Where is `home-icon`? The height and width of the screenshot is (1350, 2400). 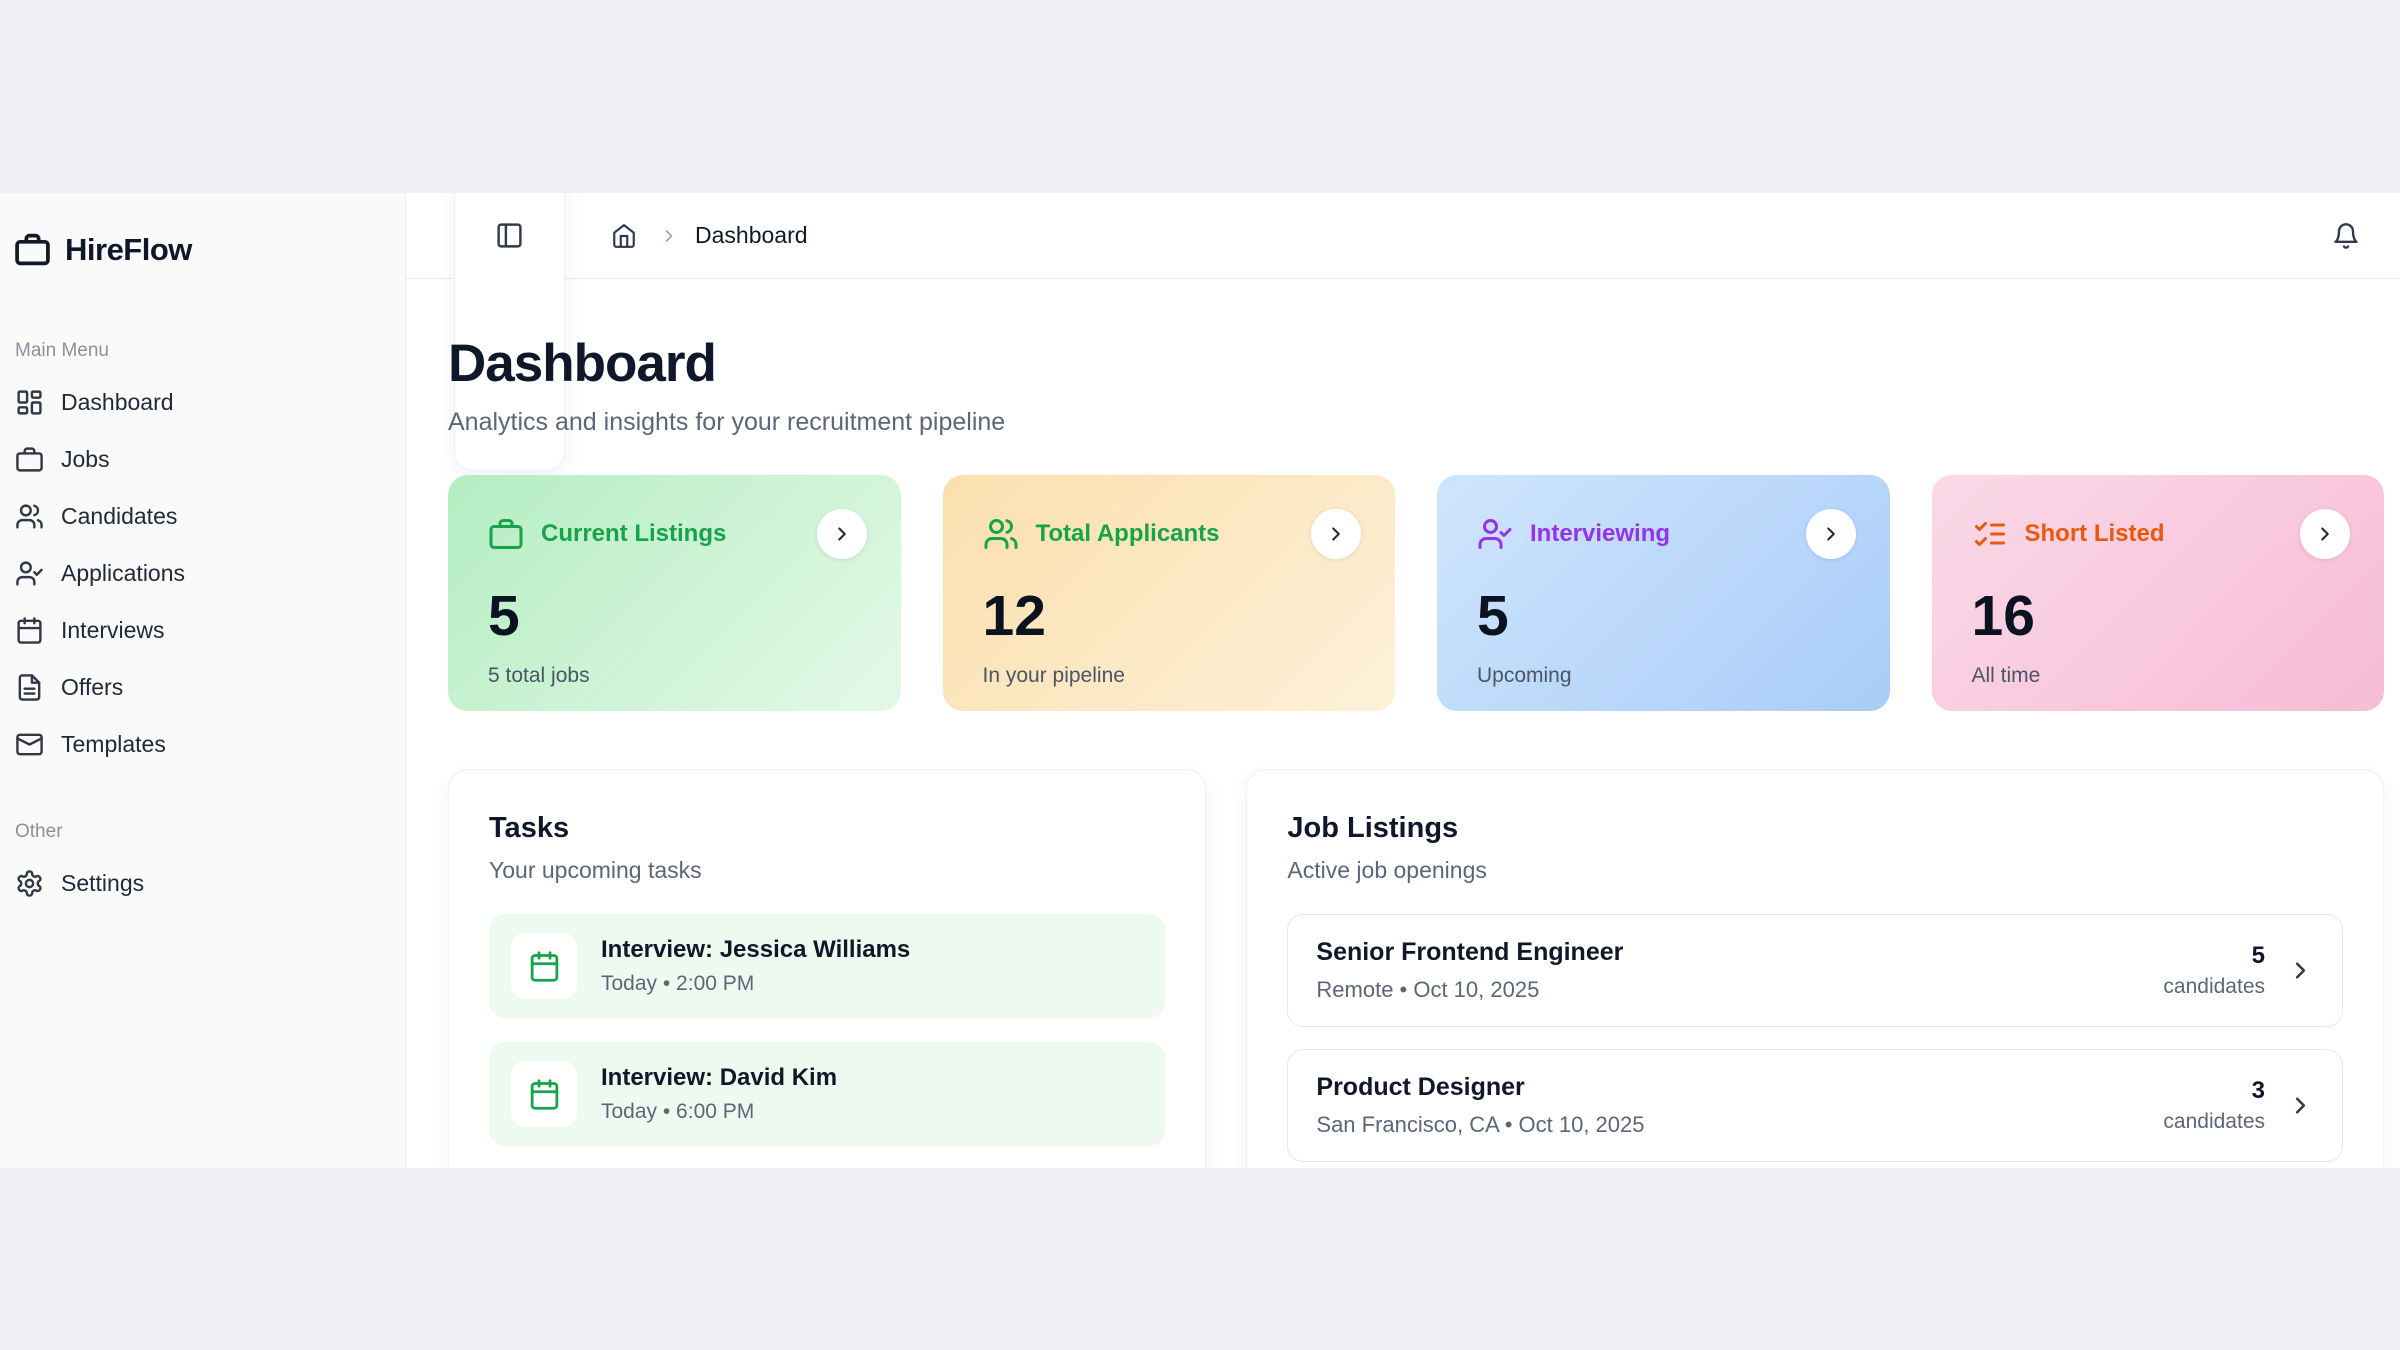
home-icon is located at coordinates (624, 235).